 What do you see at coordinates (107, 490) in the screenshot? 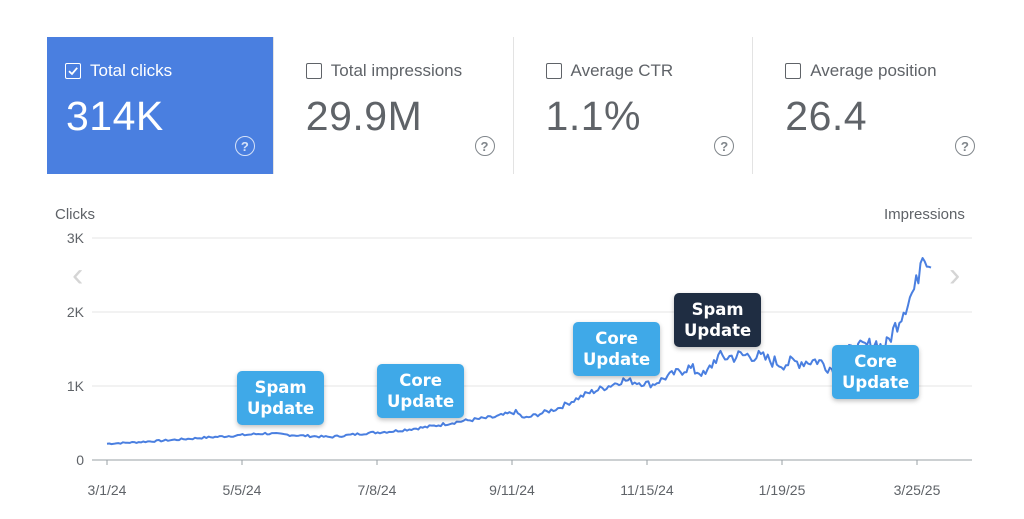
I see `x-tick-label: 3/1/24` at bounding box center [107, 490].